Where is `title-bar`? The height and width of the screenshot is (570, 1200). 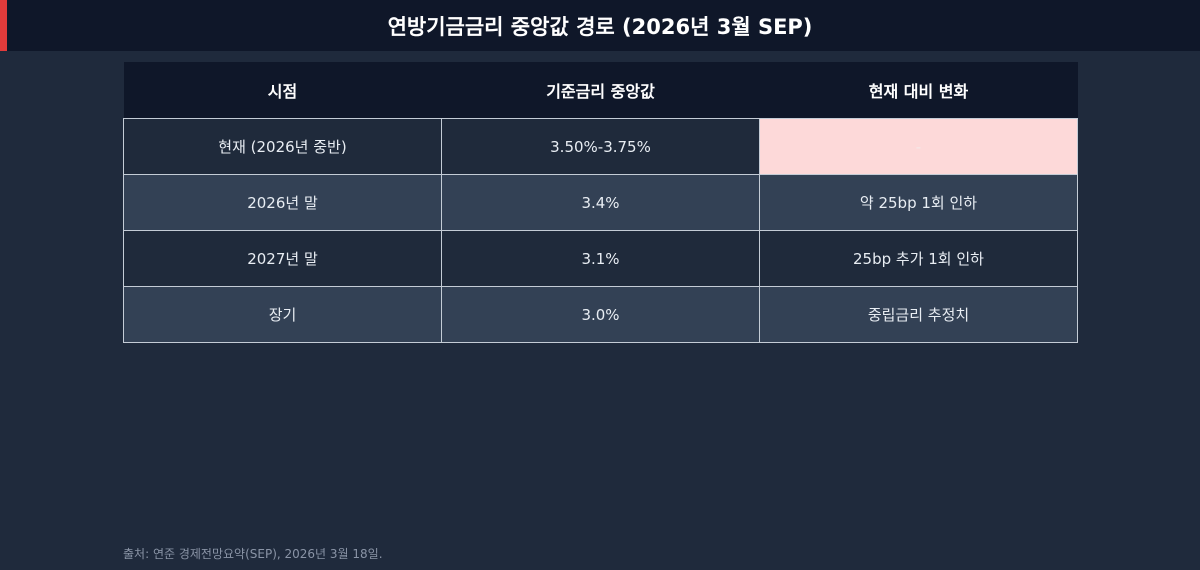
title-bar is located at coordinates (600, 25).